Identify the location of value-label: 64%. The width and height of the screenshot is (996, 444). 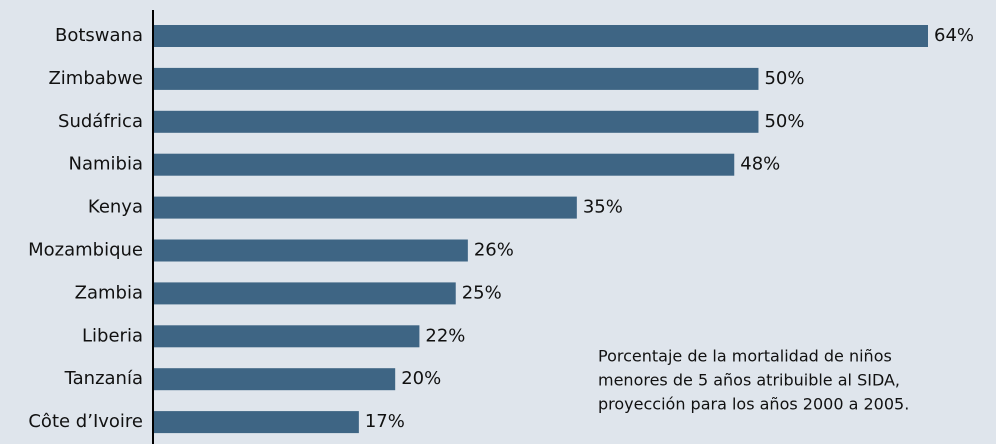
(954, 35).